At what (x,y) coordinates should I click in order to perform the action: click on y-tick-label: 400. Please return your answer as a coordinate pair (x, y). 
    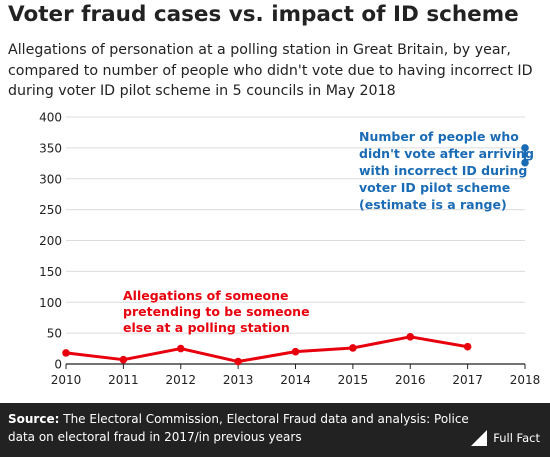
    Looking at the image, I should click on (50, 118).